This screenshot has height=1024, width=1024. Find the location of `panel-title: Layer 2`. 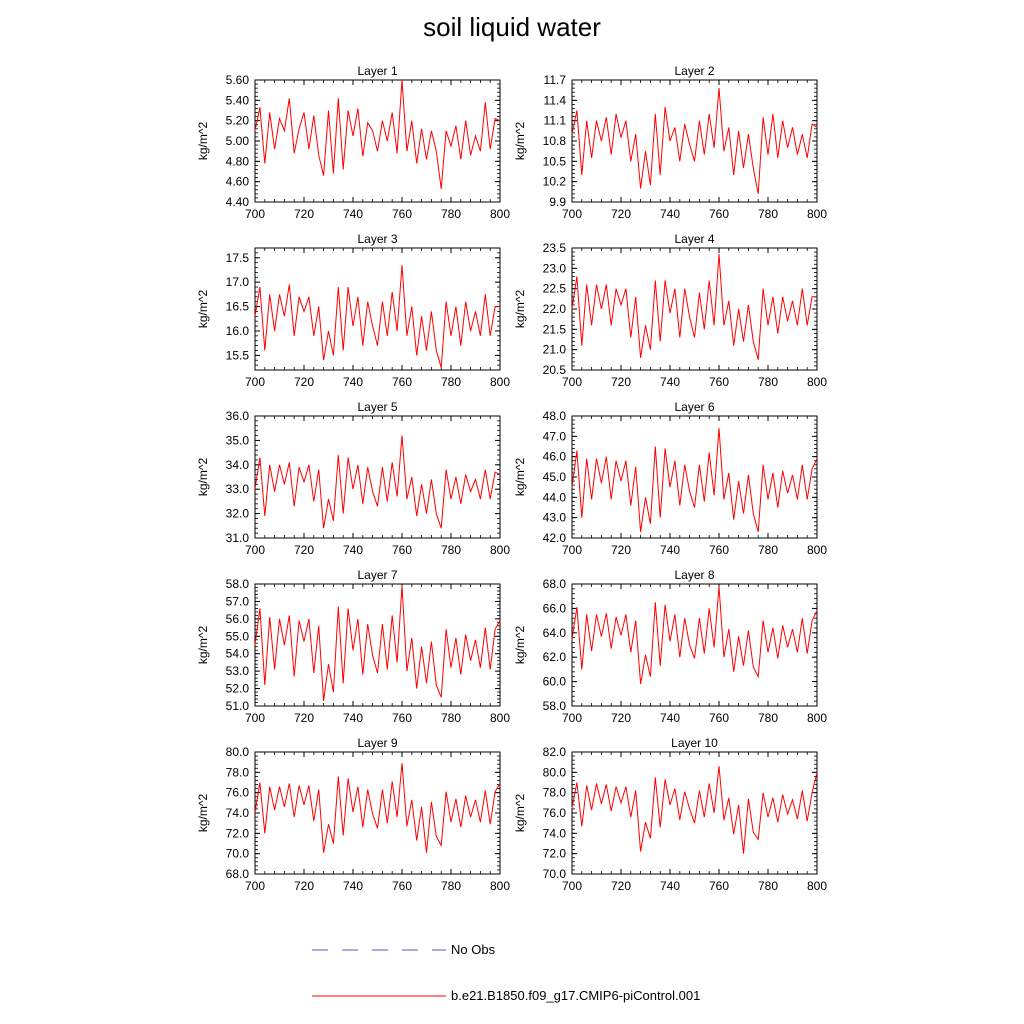

panel-title: Layer 2 is located at coordinates (694, 71).